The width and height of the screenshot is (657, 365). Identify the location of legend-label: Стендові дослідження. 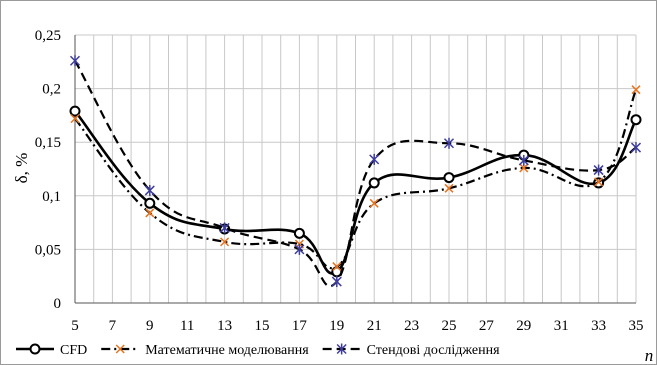
(433, 350).